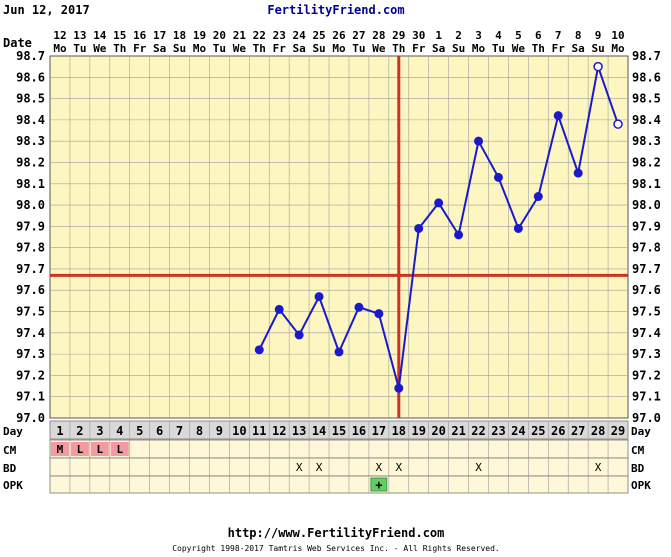 The image size is (671, 557). What do you see at coordinates (30, 333) in the screenshot?
I see `y-tick-label-left: 97.4` at bounding box center [30, 333].